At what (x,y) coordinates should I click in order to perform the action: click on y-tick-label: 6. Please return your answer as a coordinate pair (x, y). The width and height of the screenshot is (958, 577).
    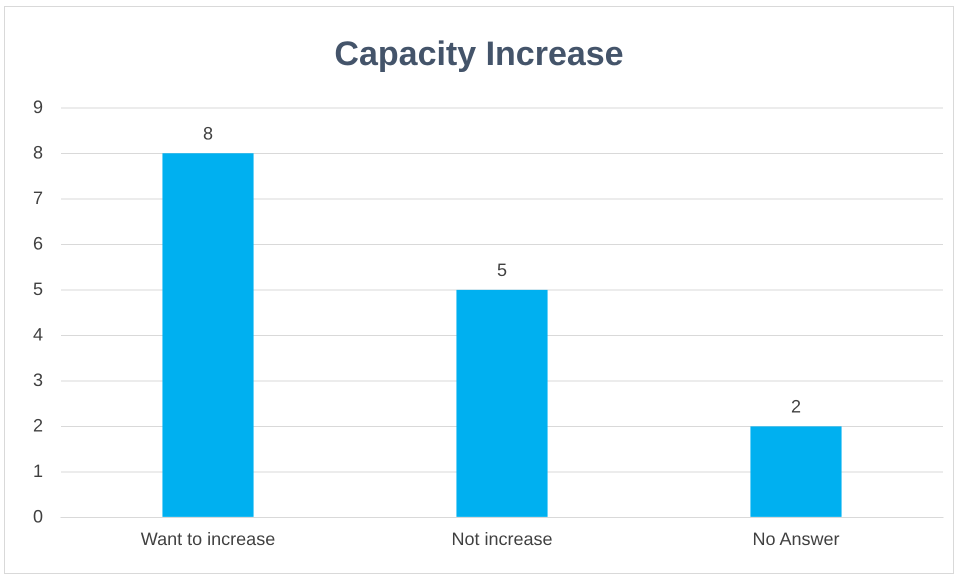
    Looking at the image, I should click on (38, 243).